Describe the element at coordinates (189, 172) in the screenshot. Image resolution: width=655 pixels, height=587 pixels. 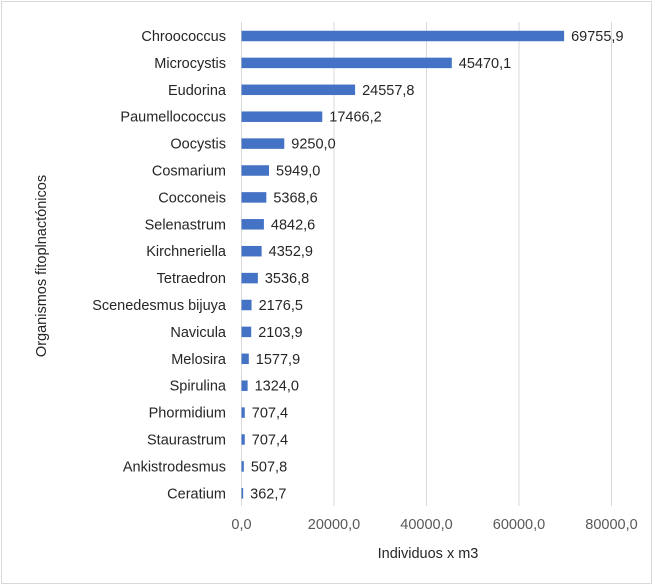
I see `category-label: Cosmarium` at that location.